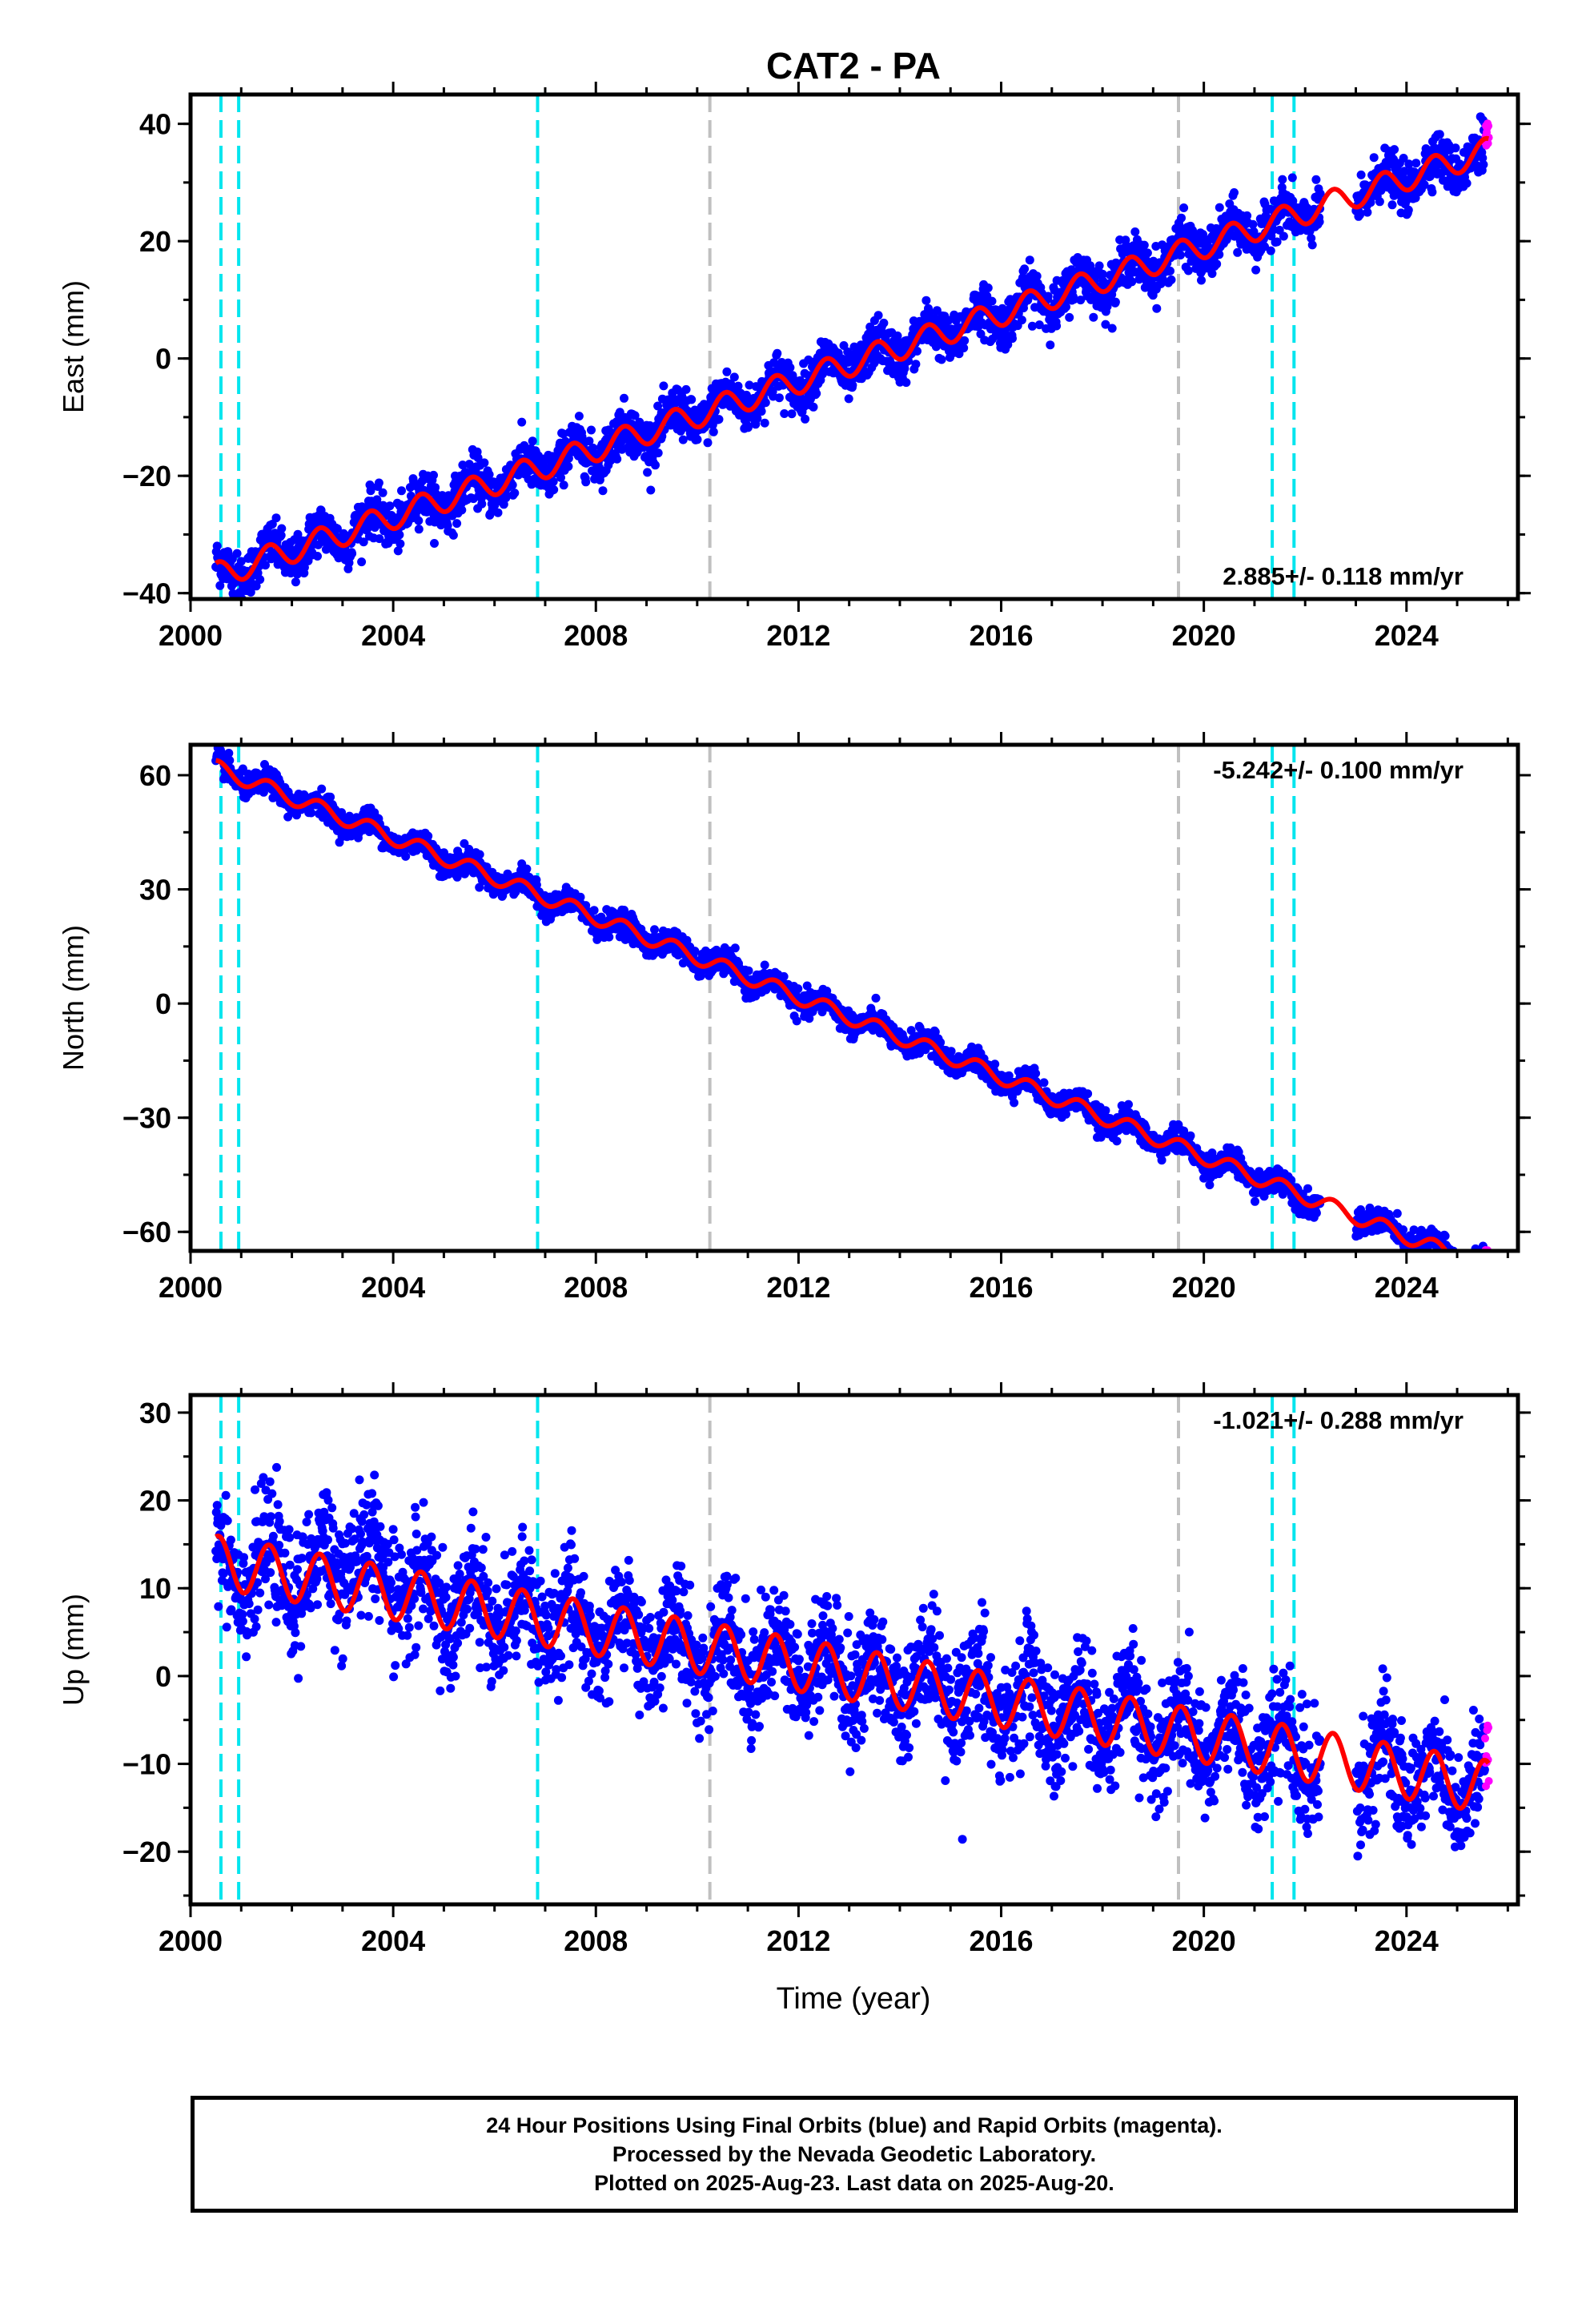 This screenshot has height=2324, width=1582. I want to click on x-tick-label: 2020, so click(1204, 635).